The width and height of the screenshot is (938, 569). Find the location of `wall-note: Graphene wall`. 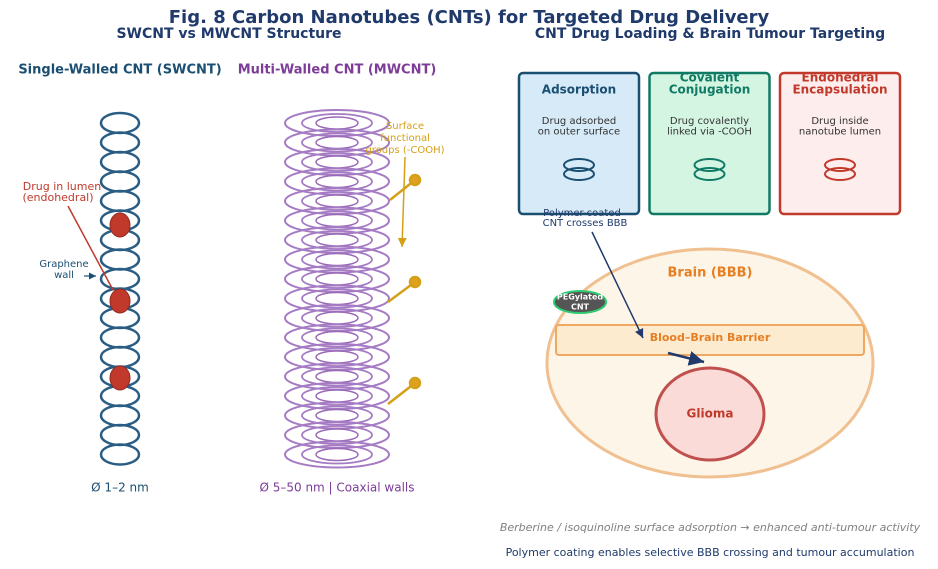

wall-note: Graphene wall is located at coordinates (63, 270).